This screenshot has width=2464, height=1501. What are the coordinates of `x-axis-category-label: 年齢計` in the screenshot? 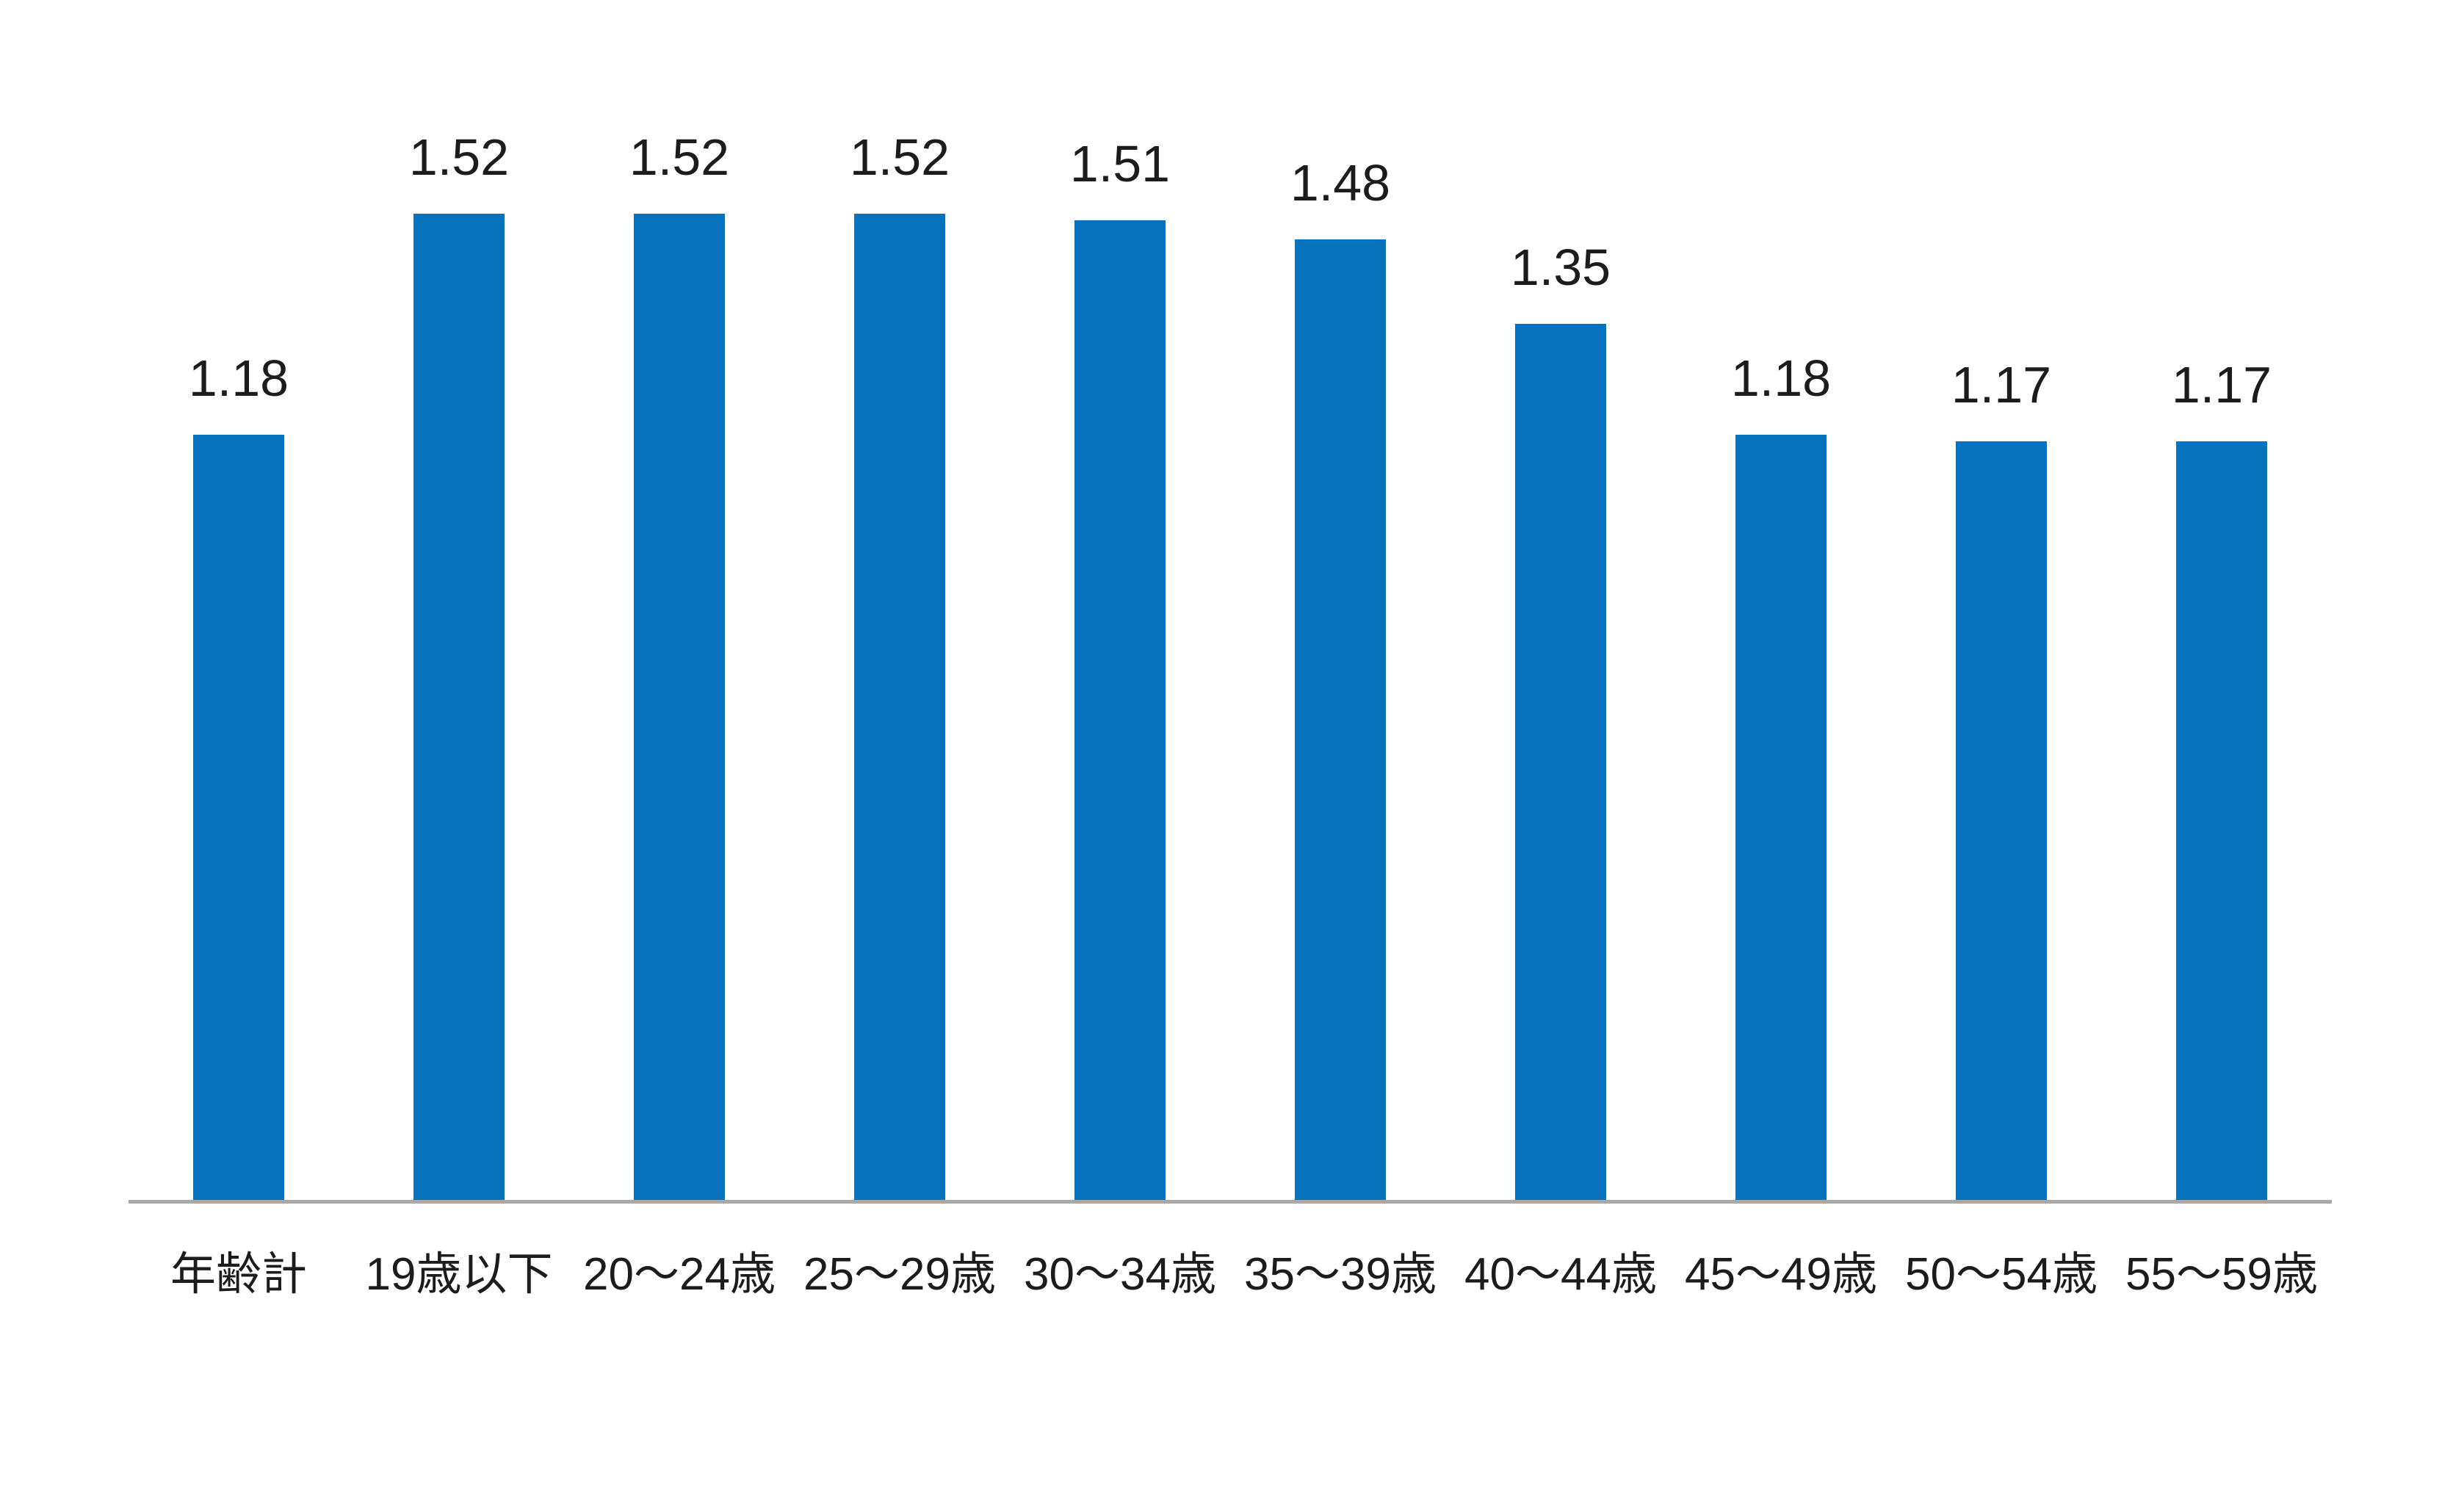 It's located at (238, 1274).